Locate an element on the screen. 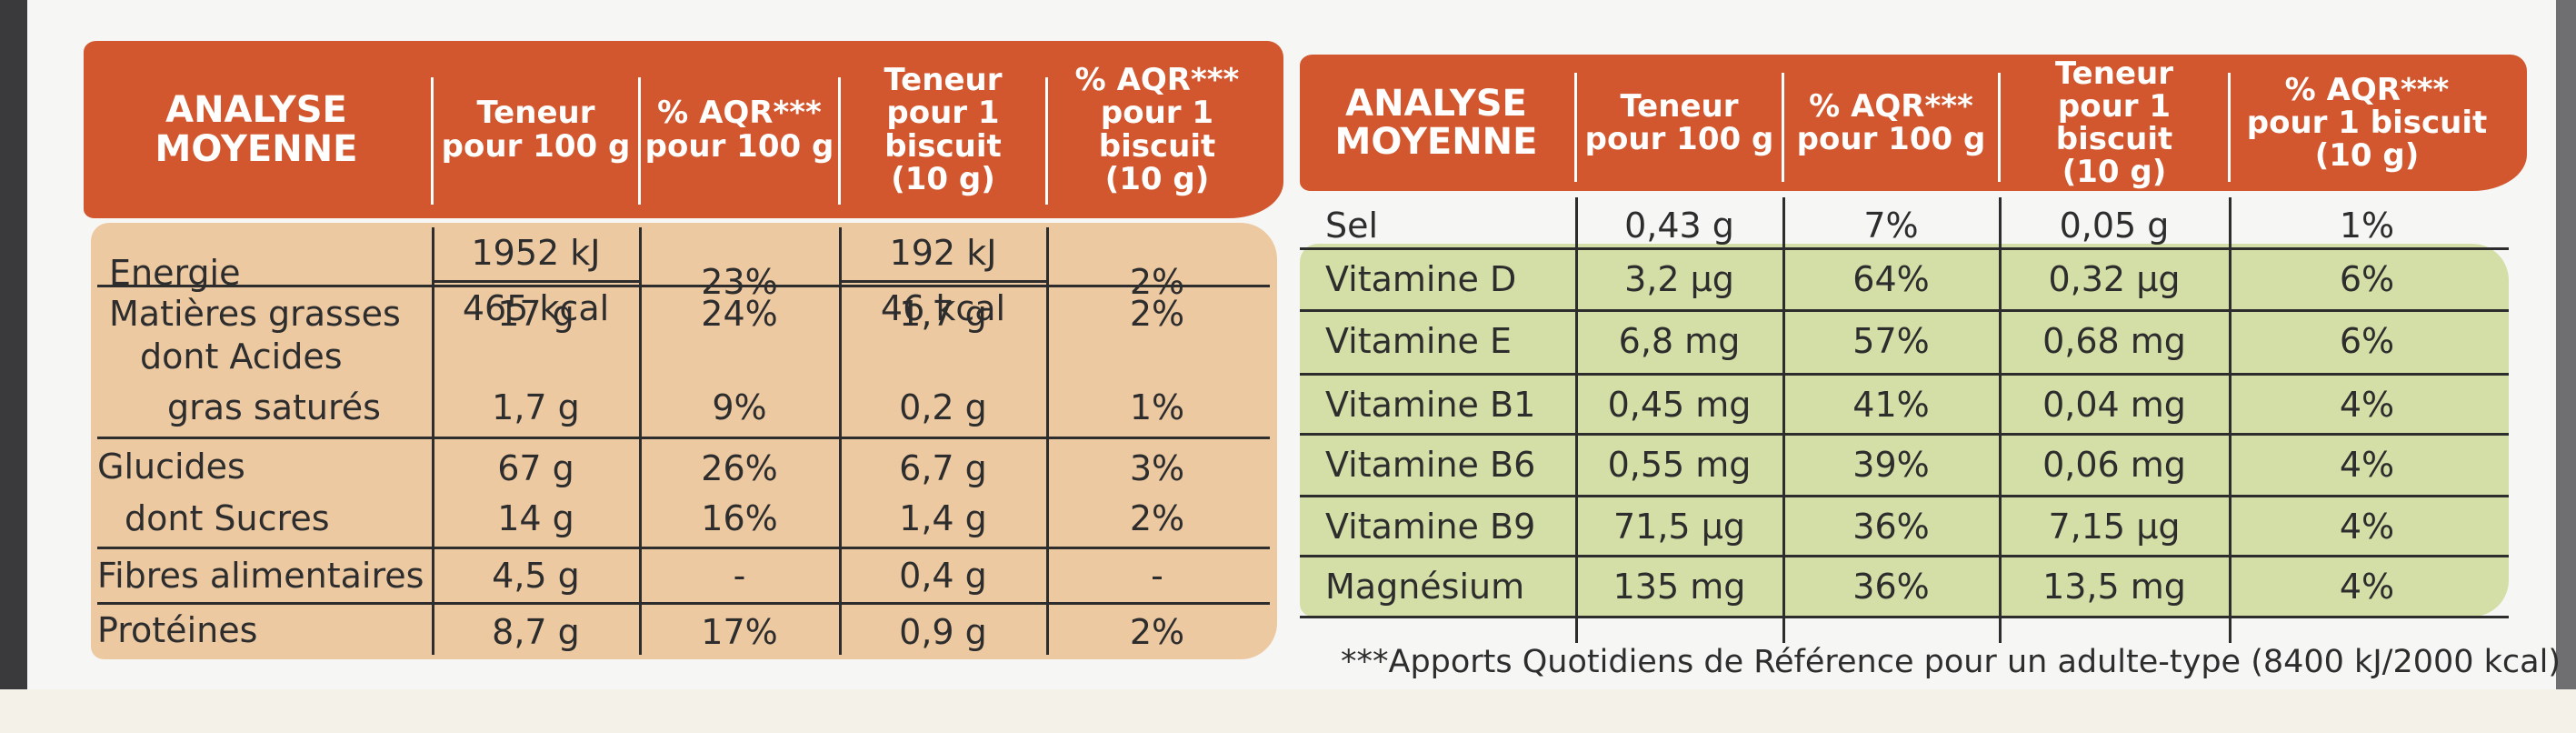  left-header-aqr-100g: % AQR*** pour 100 g is located at coordinates (739, 130).